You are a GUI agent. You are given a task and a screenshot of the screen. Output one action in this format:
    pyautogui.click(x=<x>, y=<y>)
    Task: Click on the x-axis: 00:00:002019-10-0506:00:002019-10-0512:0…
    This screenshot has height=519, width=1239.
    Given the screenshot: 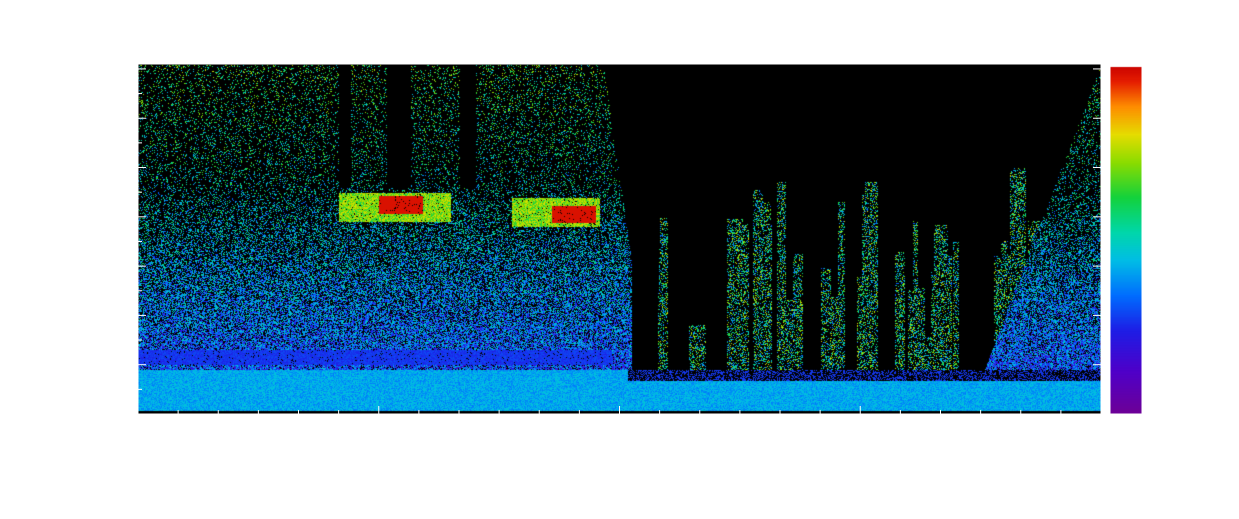 What is the action you would take?
    pyautogui.click(x=619, y=434)
    